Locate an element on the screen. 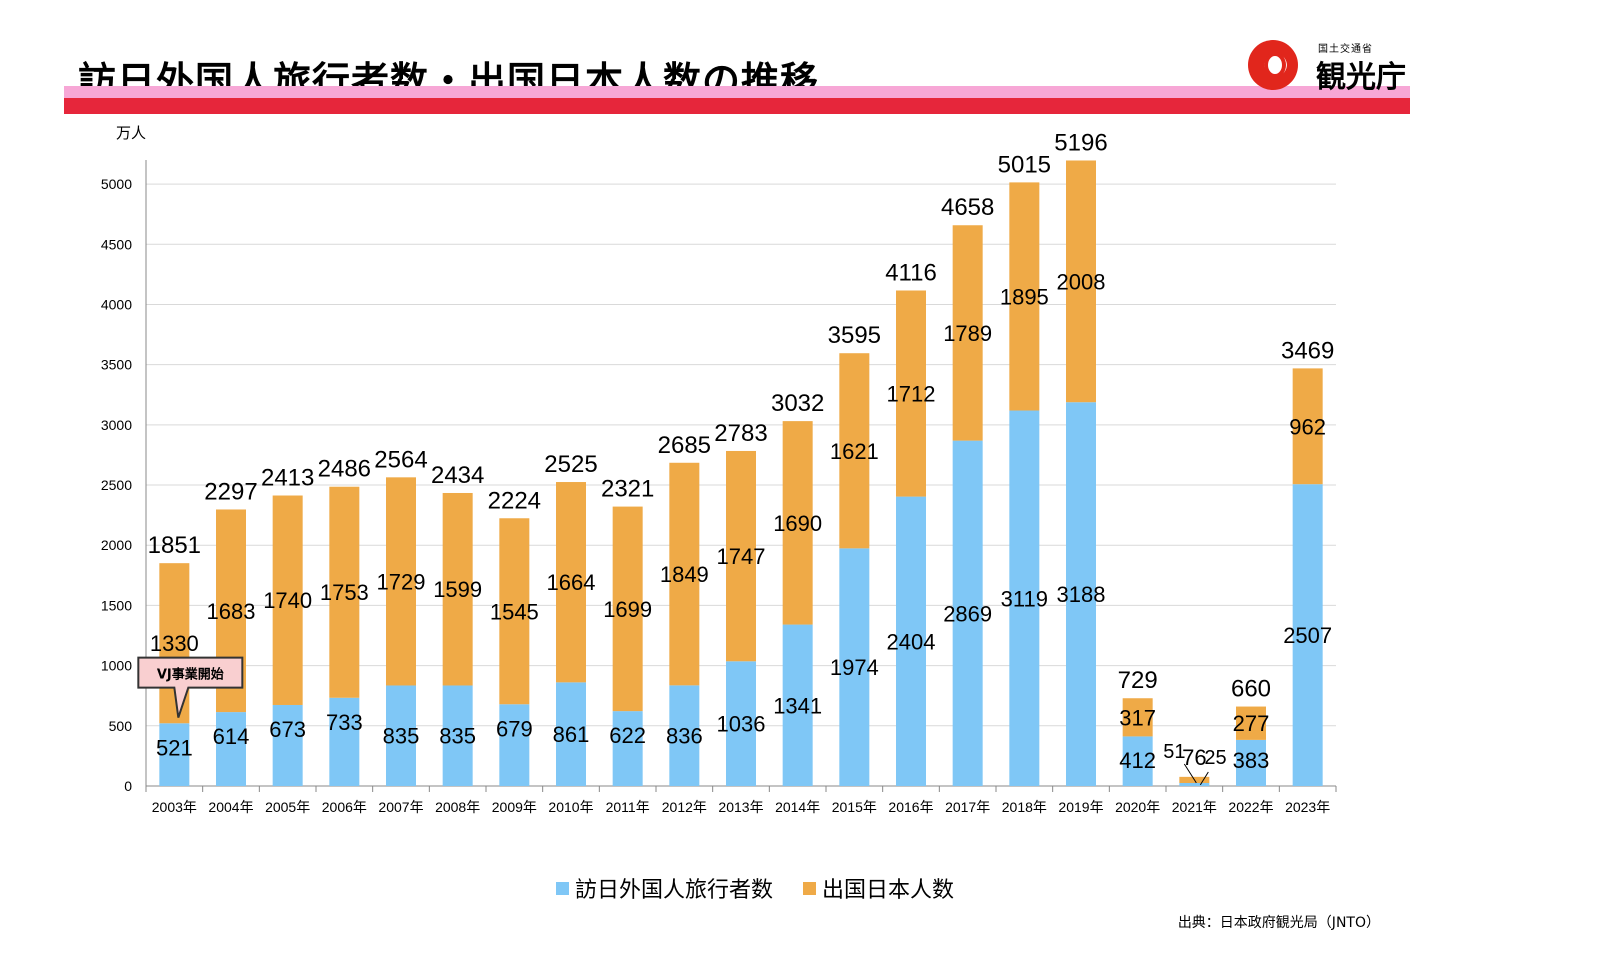 The image size is (1600, 956). data-label-inbound: 521 is located at coordinates (174, 747).